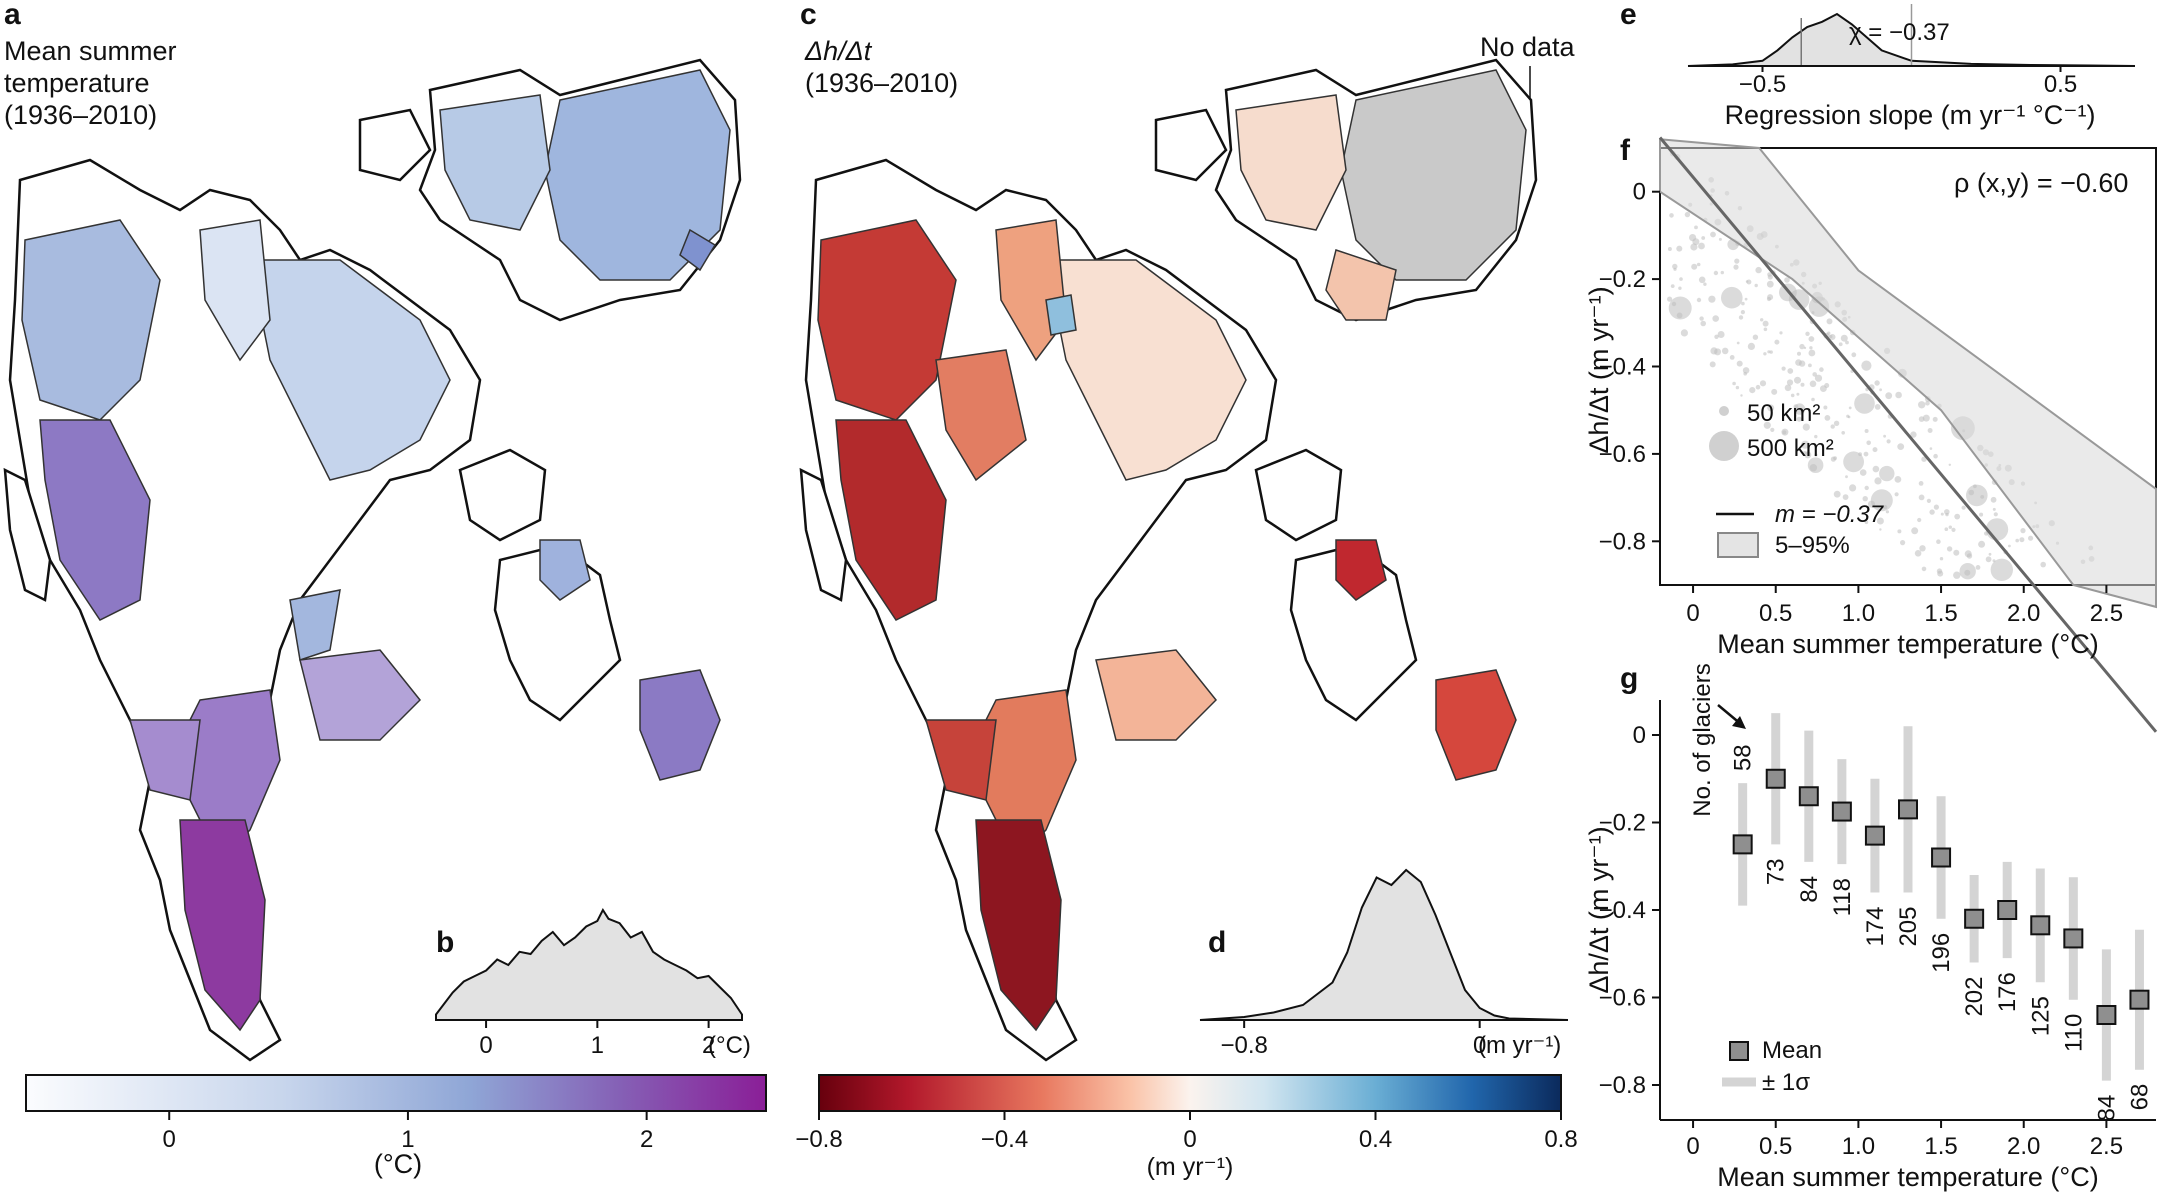  What do you see at coordinates (1940, 1146) in the screenshot?
I see `x-tick-label: 1.5` at bounding box center [1940, 1146].